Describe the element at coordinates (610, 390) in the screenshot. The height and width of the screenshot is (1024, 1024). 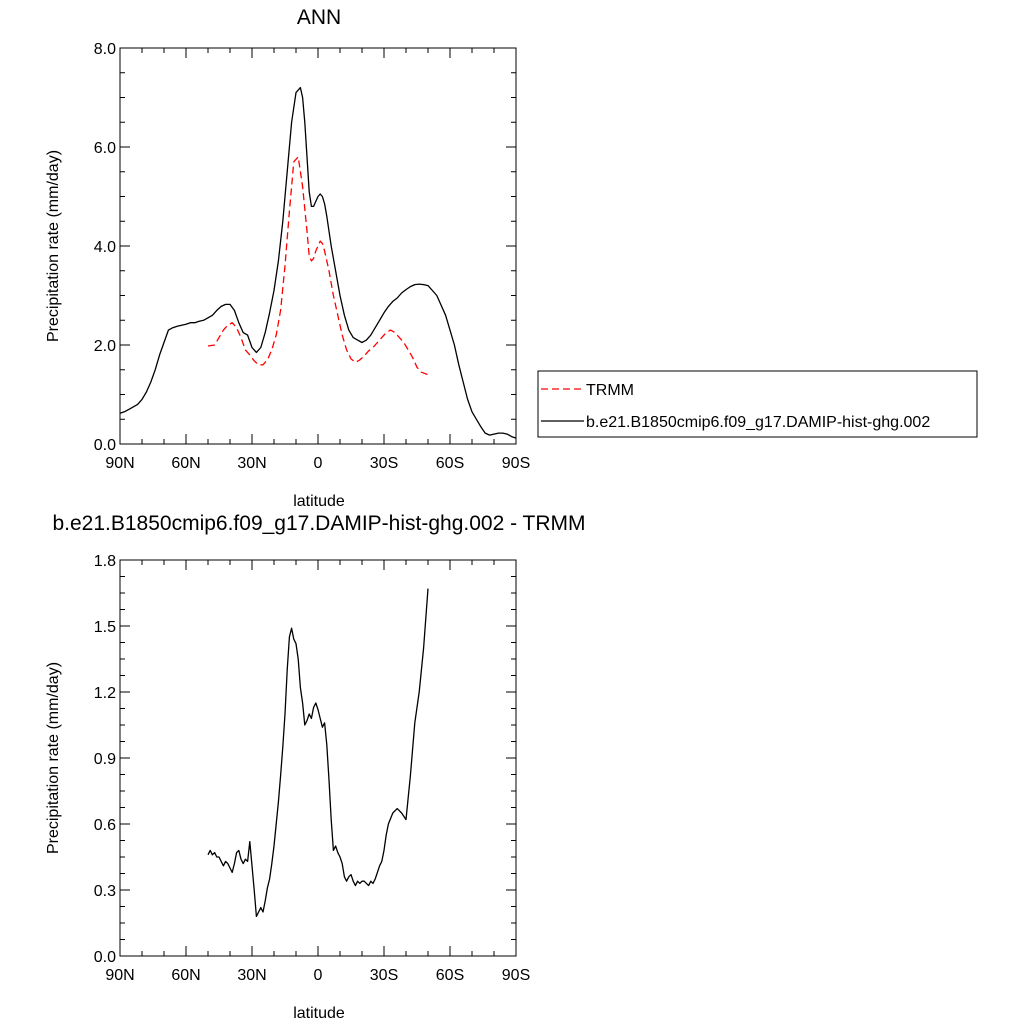
I see `legend-label-trmm: TRMM` at that location.